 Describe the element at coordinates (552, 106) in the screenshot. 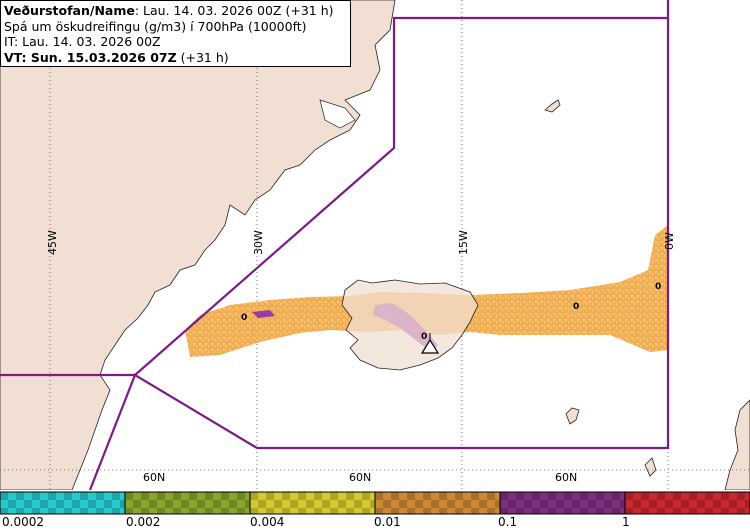

I see `jan-mayen-island` at that location.